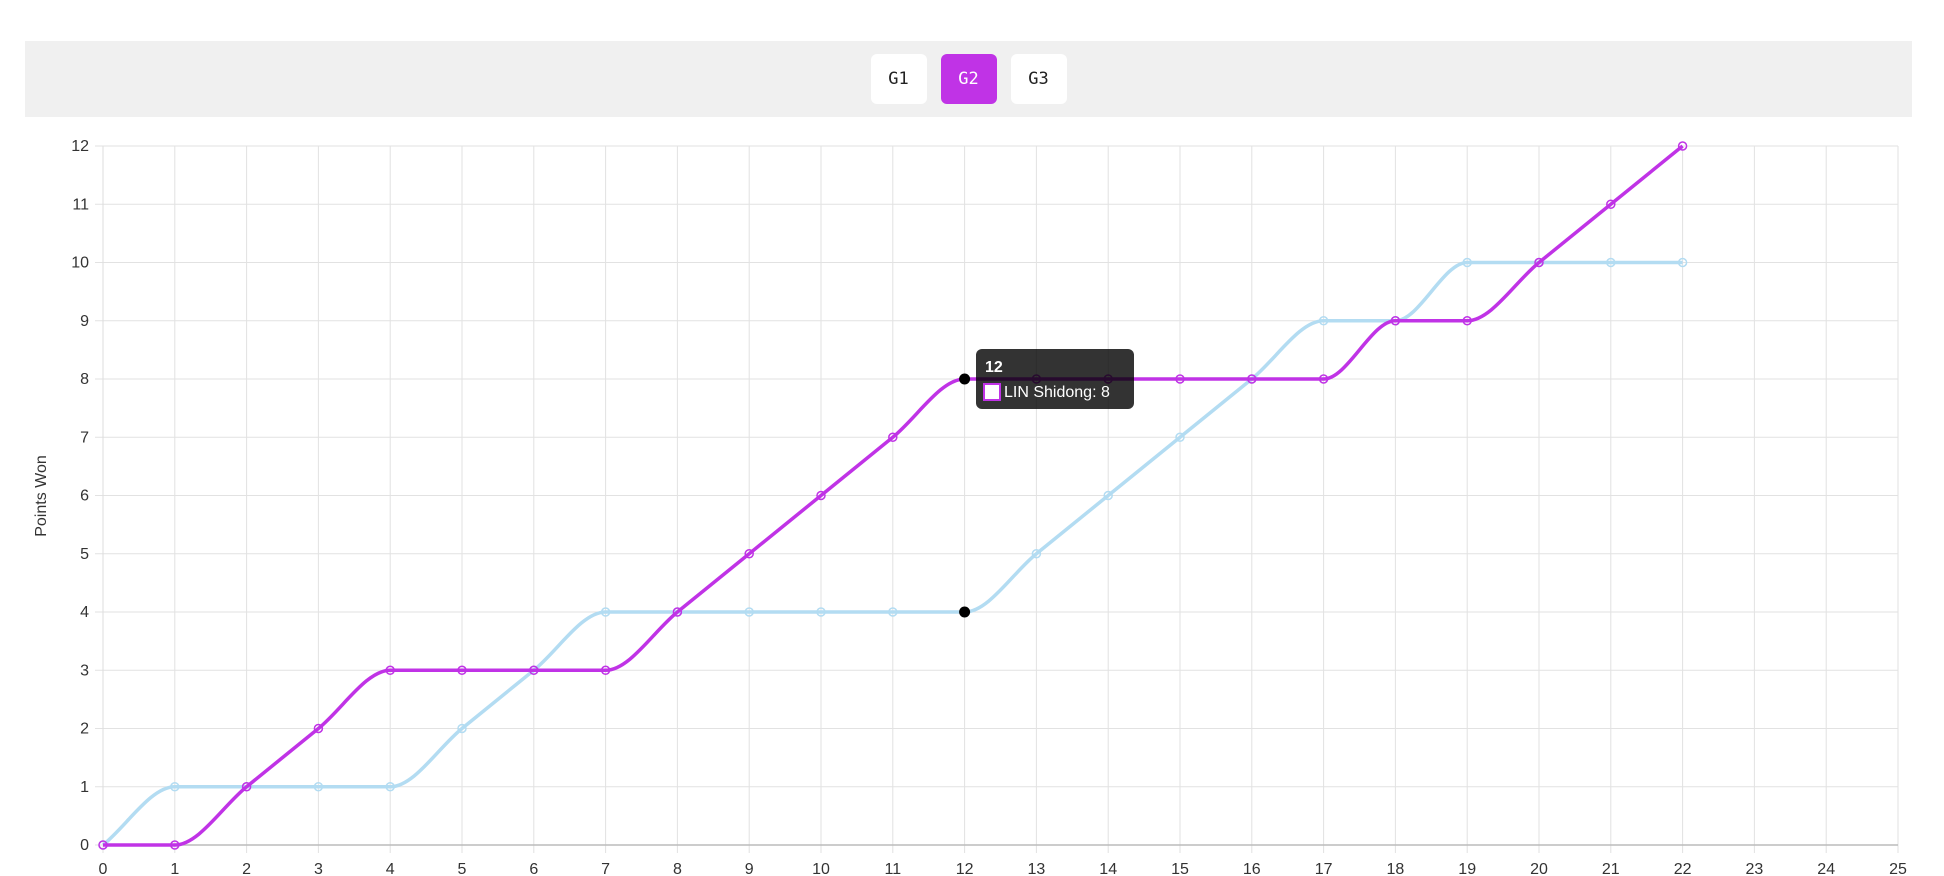 The width and height of the screenshot is (1944, 876). What do you see at coordinates (965, 495) in the screenshot?
I see `hover-layer` at bounding box center [965, 495].